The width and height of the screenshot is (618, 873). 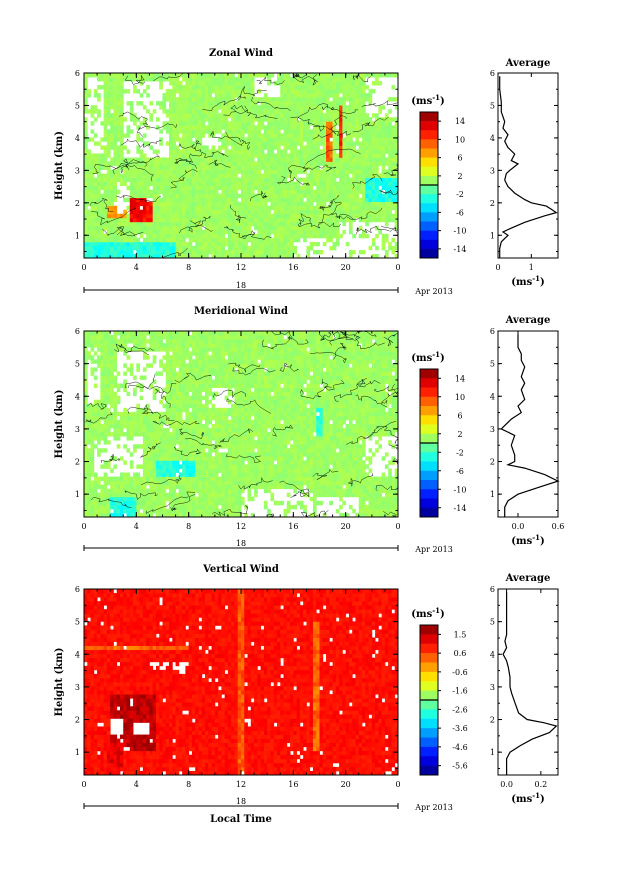 What do you see at coordinates (460, 653) in the screenshot?
I see `colorbar-tick-label: 0.6` at bounding box center [460, 653].